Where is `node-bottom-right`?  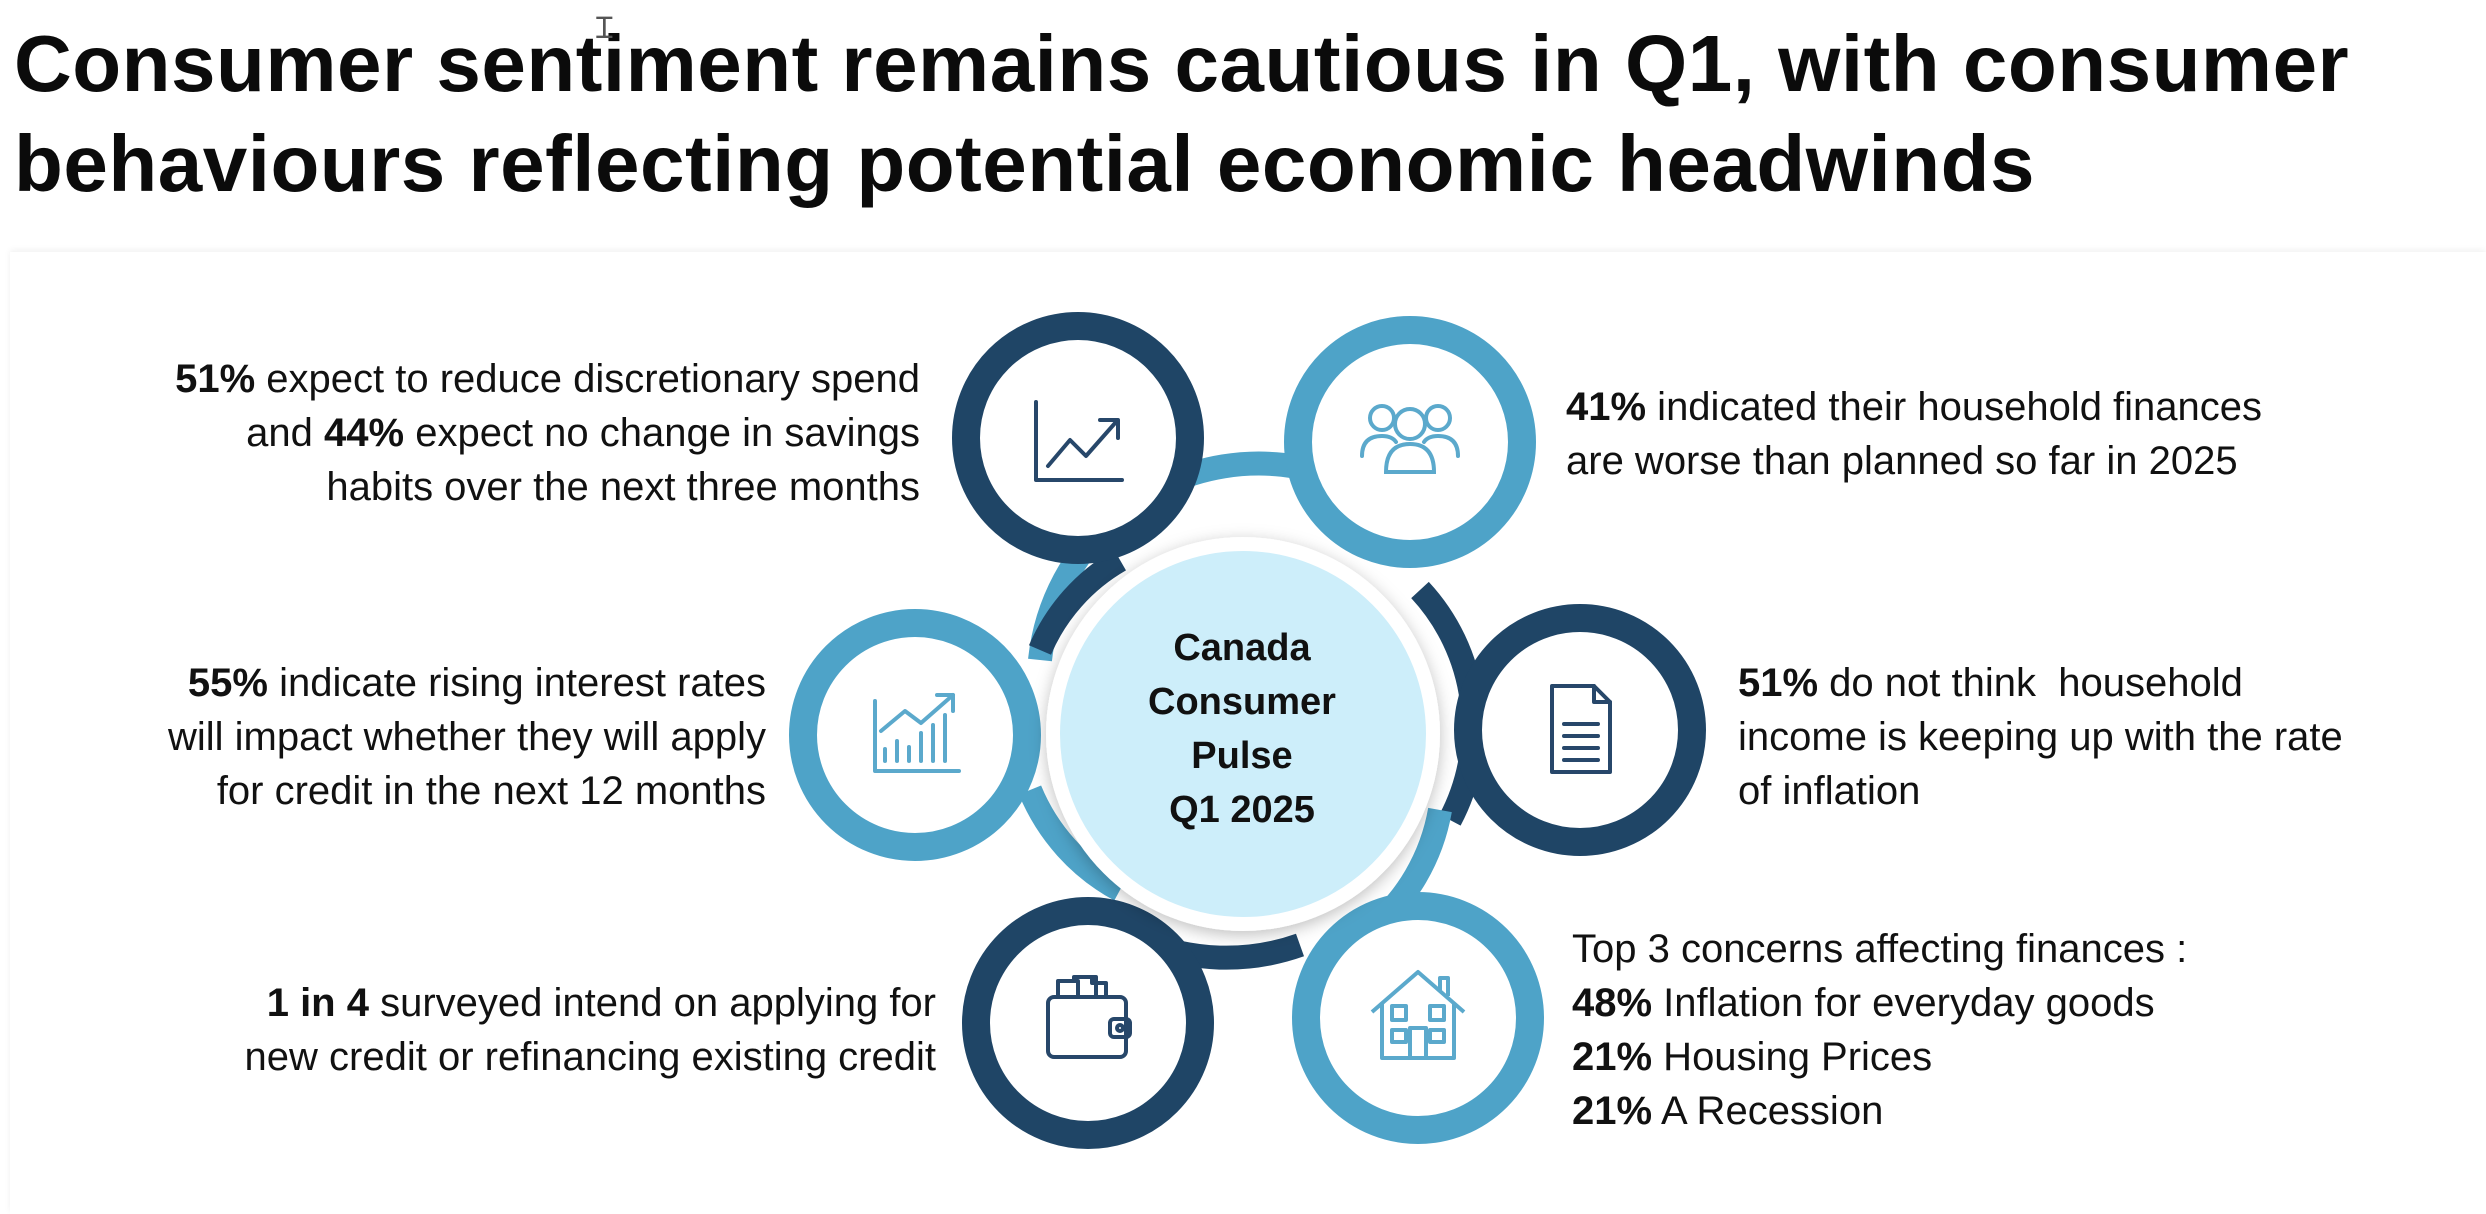
node-bottom-right is located at coordinates (1418, 1018).